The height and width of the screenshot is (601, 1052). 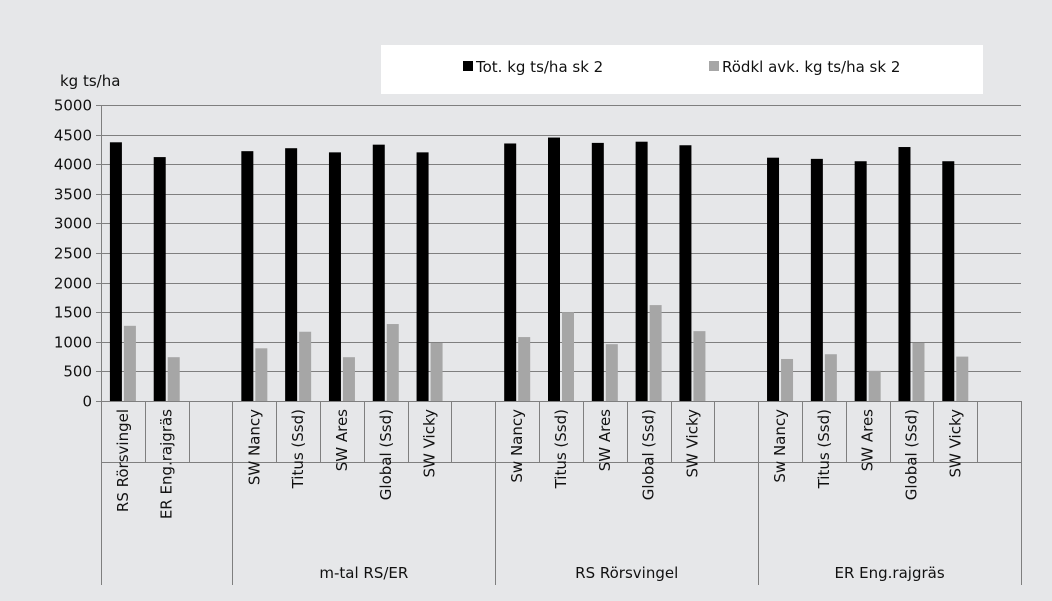 I want to click on y-axis-label: kg ts/ha, so click(x=90, y=81).